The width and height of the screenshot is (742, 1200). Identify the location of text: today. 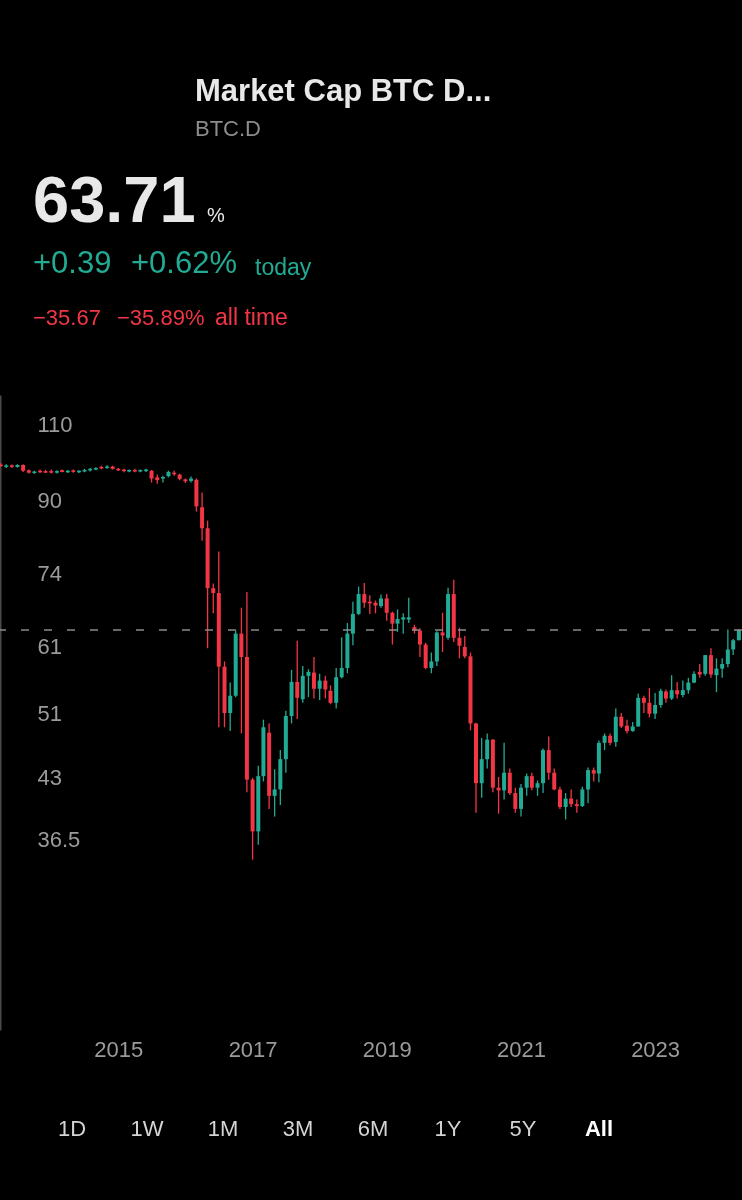
(283, 267).